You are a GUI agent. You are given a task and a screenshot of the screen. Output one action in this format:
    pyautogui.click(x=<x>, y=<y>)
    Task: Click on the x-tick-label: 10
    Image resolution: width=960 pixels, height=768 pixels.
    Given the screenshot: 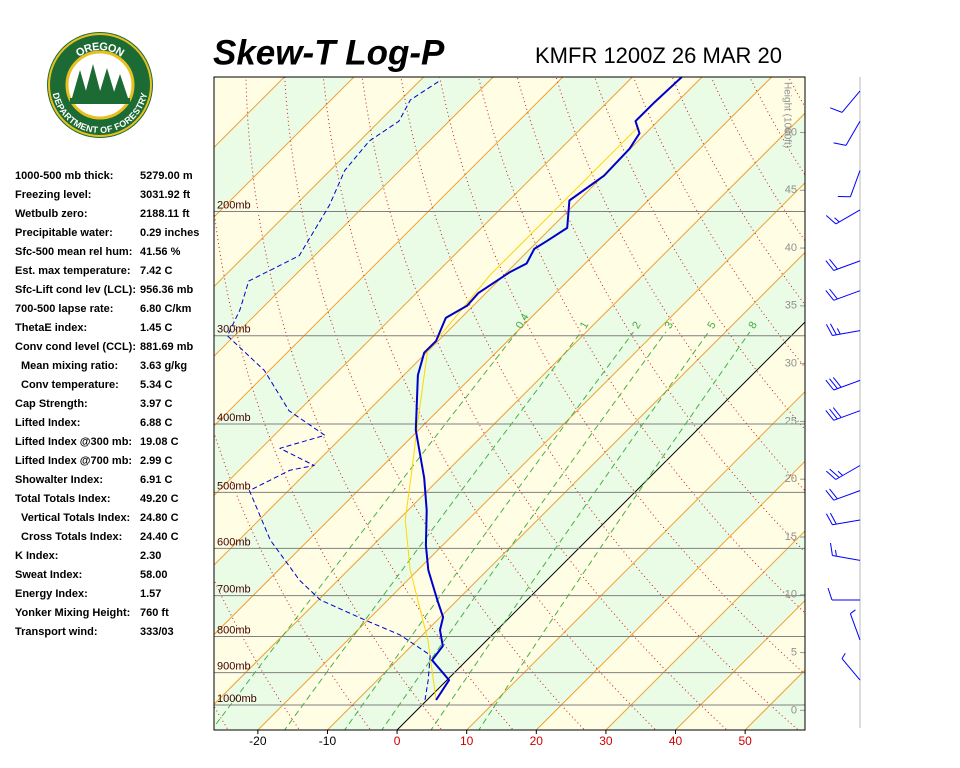 What is the action you would take?
    pyautogui.click(x=467, y=741)
    